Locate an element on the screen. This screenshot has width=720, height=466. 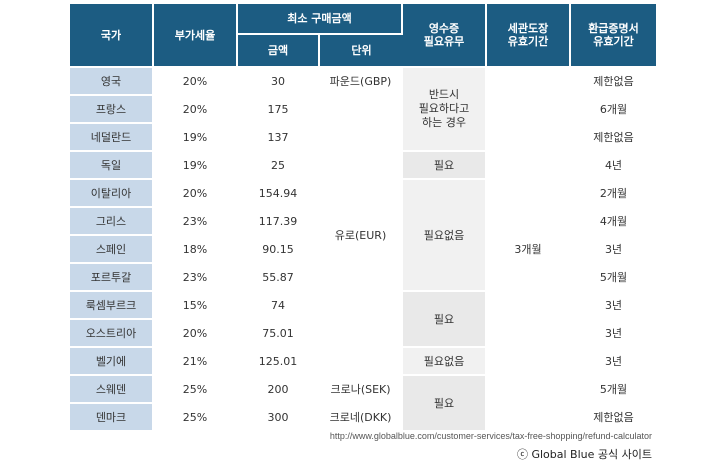
amount-cell: 90.15 is located at coordinates (279, 250).